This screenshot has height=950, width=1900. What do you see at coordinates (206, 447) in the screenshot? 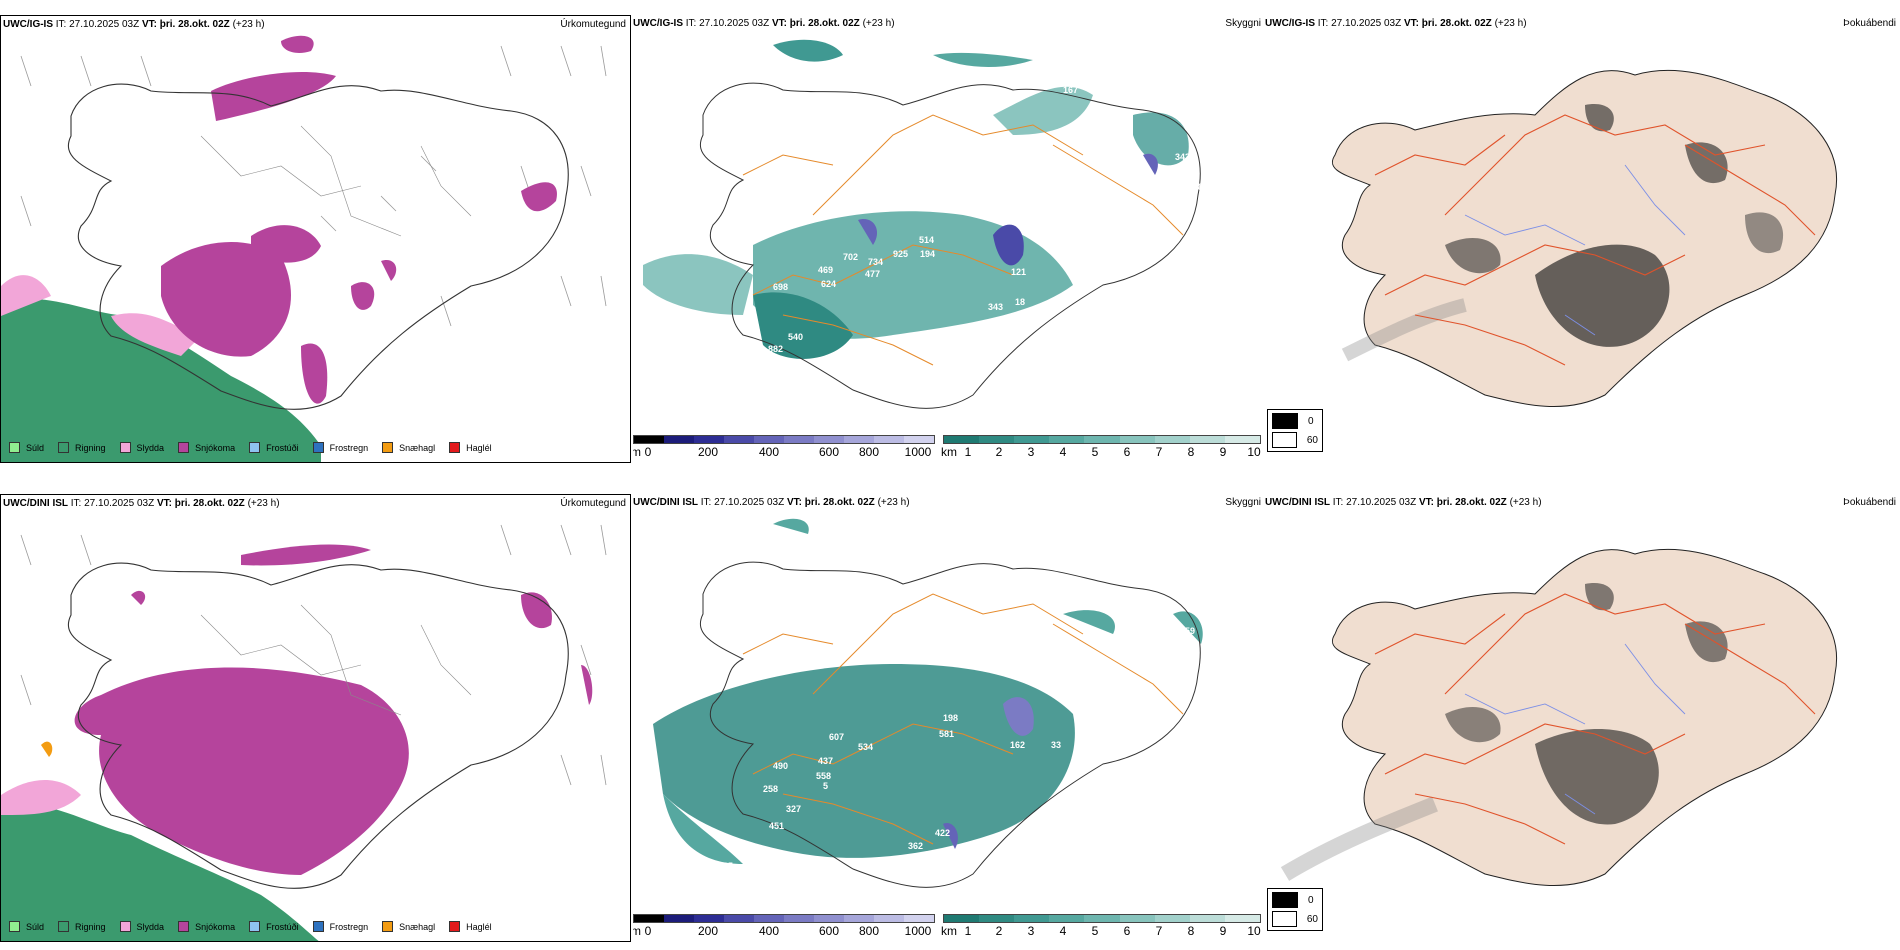
I see `legend-item: Snjókoma` at bounding box center [206, 447].